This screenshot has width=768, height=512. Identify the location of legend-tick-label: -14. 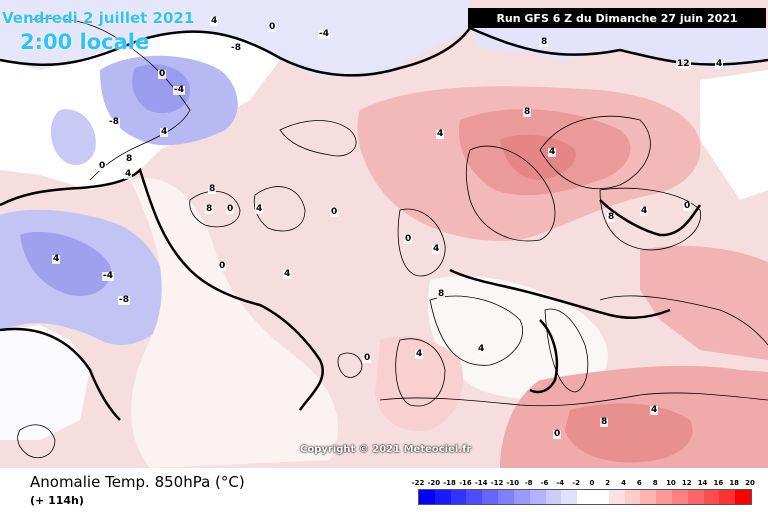
(481, 483).